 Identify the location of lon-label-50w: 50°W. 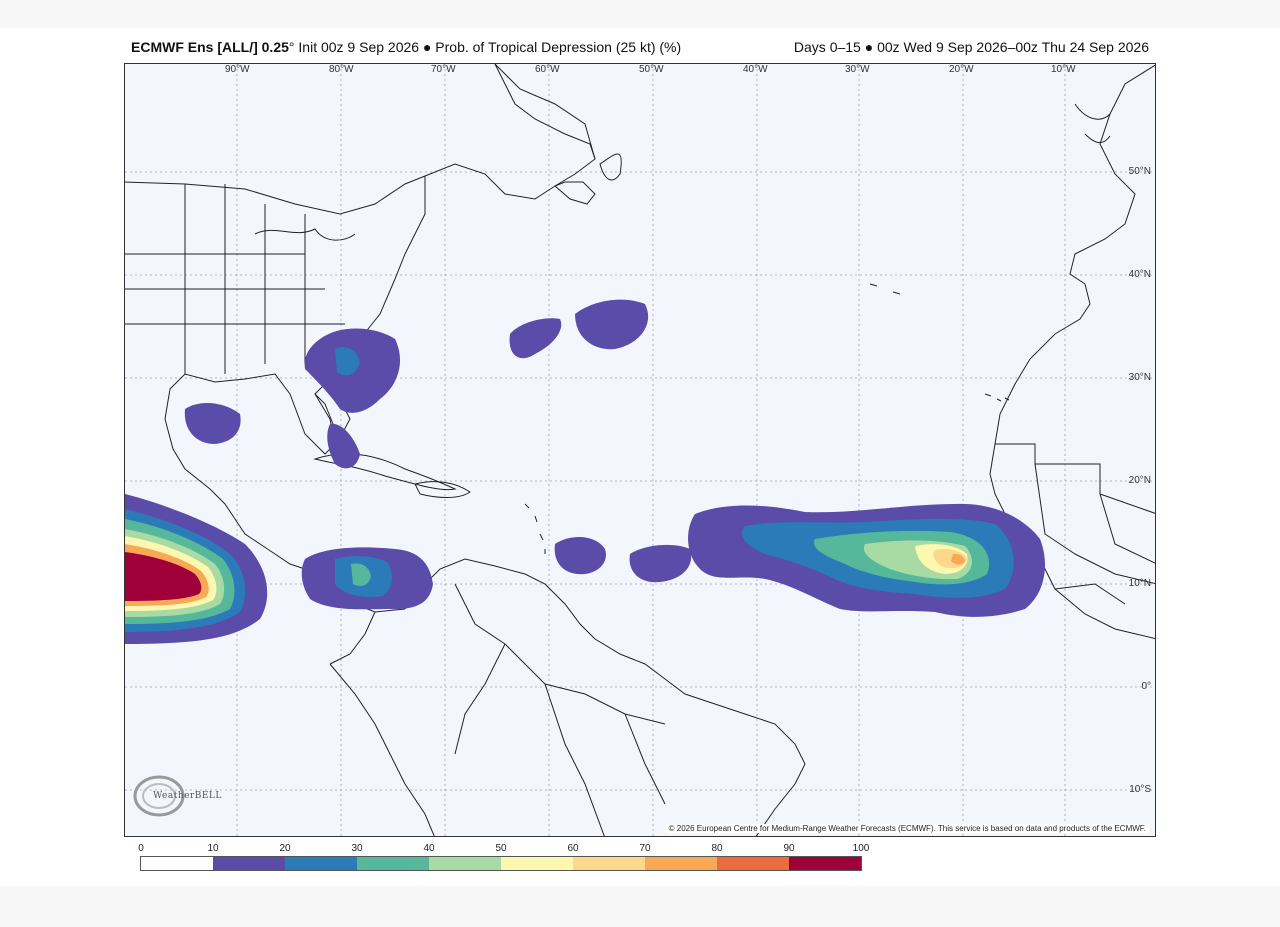
(651, 69).